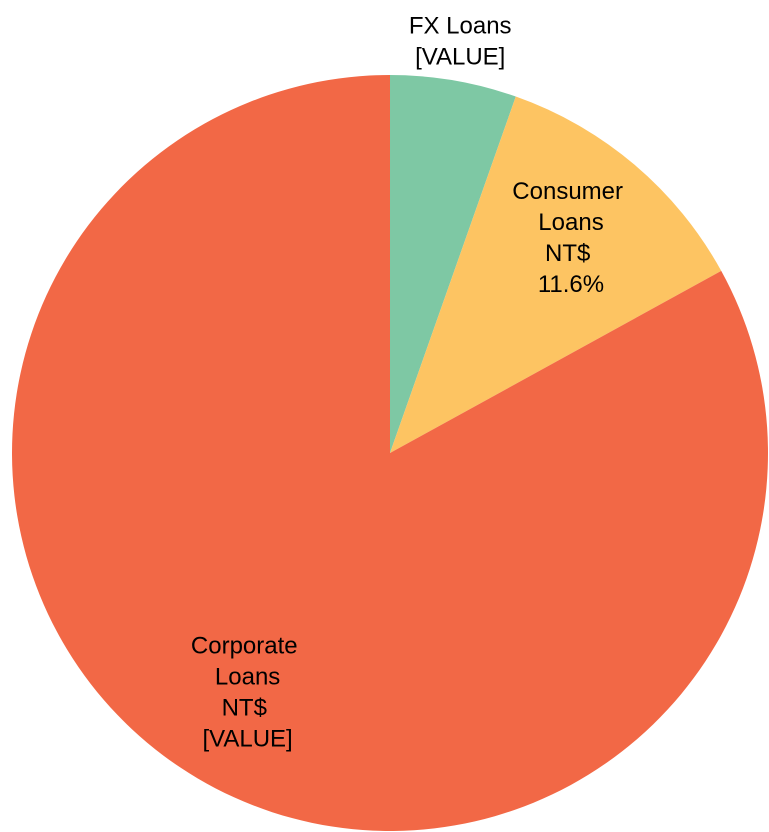 This screenshot has height=832, width=769. I want to click on pie-slice, so click(453, 264).